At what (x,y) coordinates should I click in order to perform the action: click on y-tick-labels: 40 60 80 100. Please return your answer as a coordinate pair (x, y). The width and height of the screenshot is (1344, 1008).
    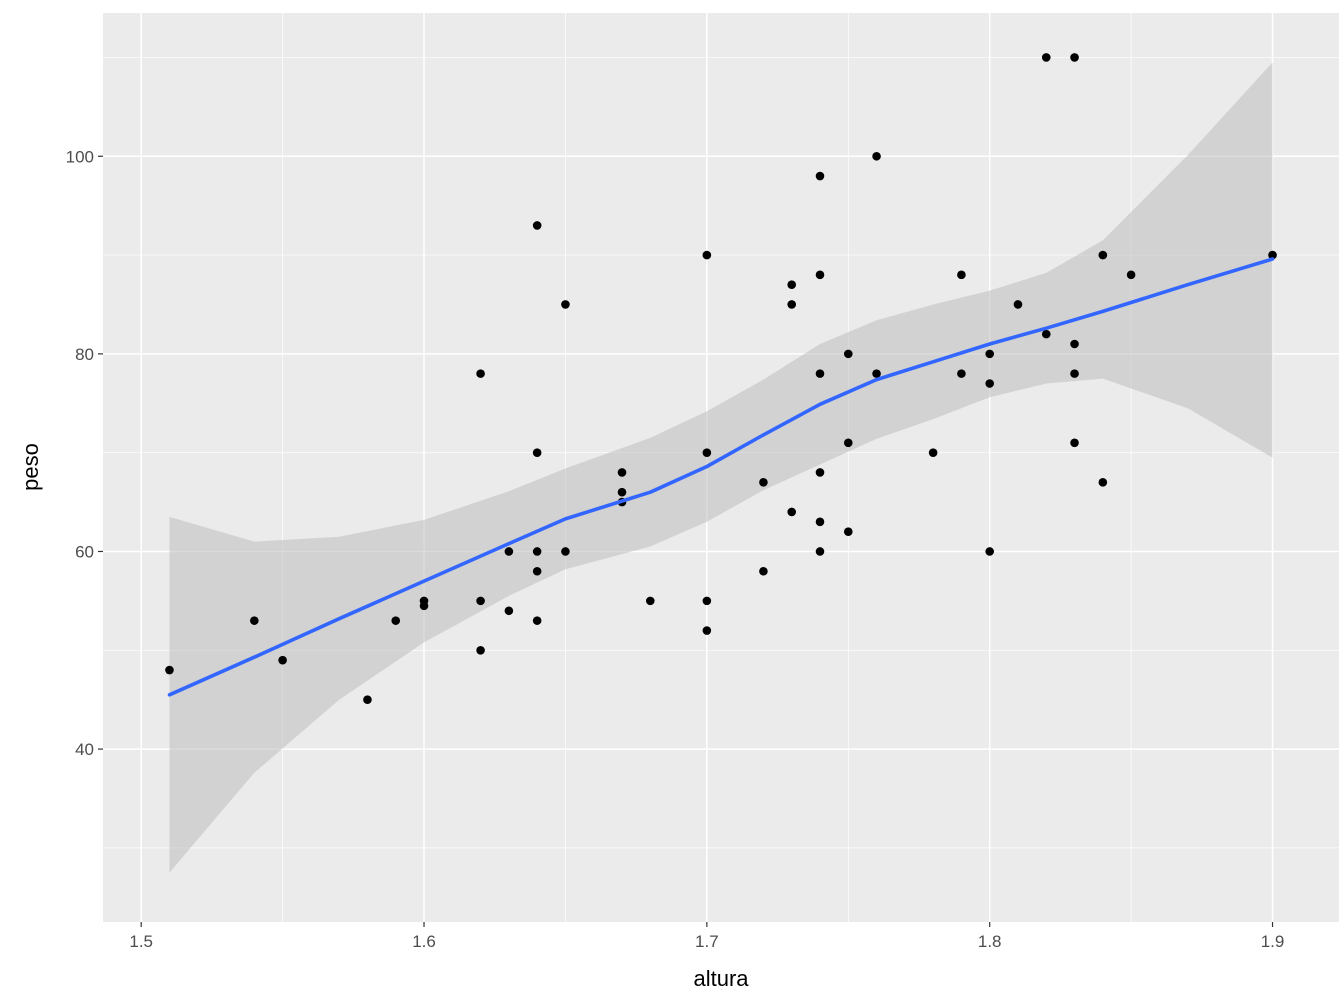
    Looking at the image, I should click on (80, 453).